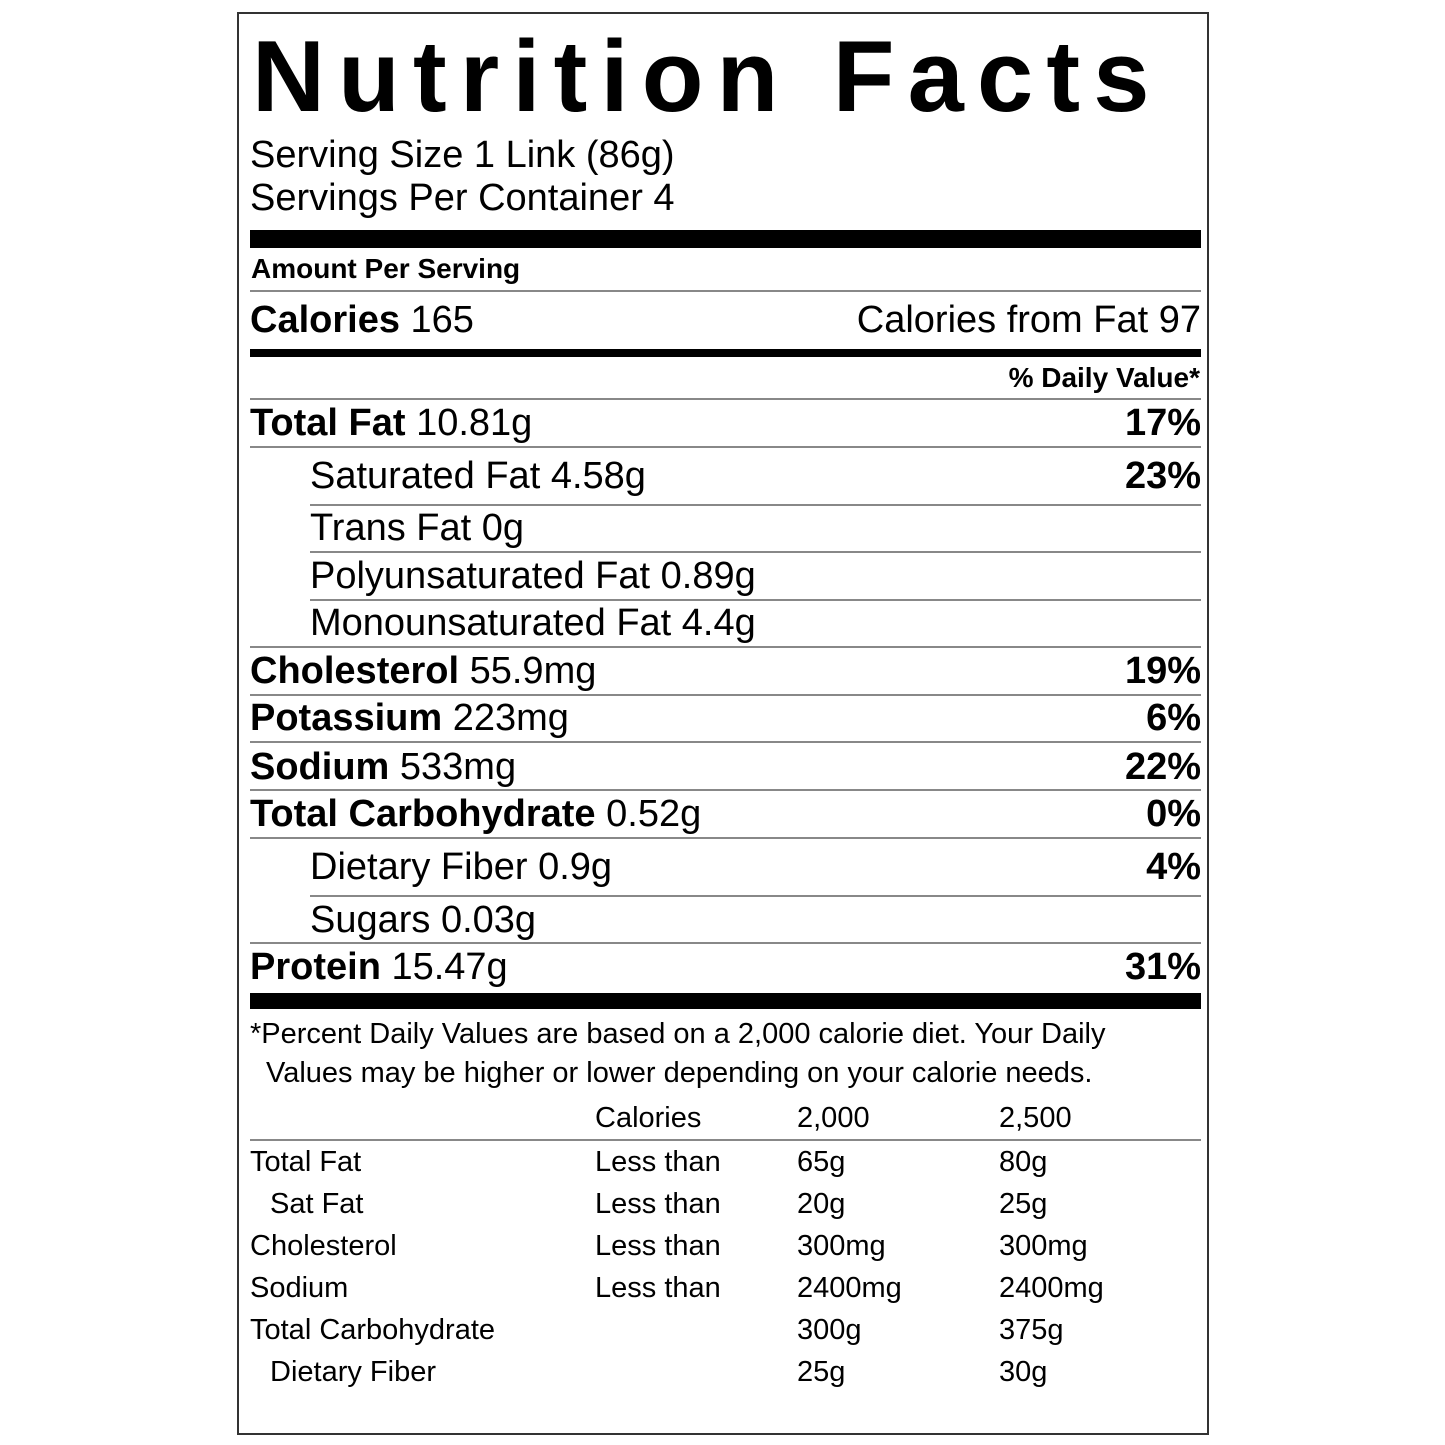 This screenshot has height=1445, width=1445. I want to click on ref-2000: 2400mg, so click(849, 1288).